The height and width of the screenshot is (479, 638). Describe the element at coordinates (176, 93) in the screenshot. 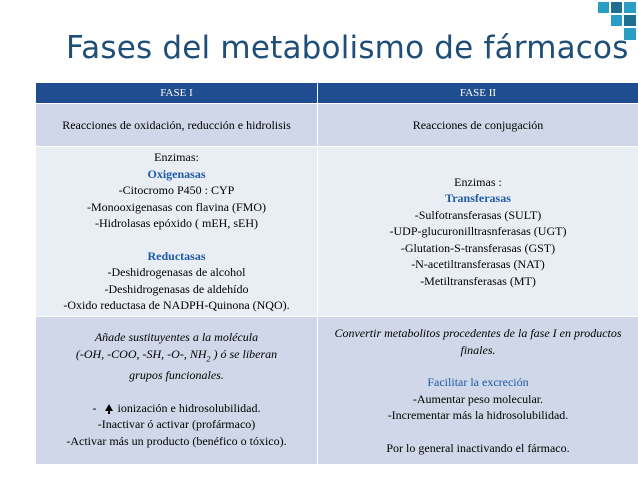

I see `header-fase-1: FASE I` at that location.